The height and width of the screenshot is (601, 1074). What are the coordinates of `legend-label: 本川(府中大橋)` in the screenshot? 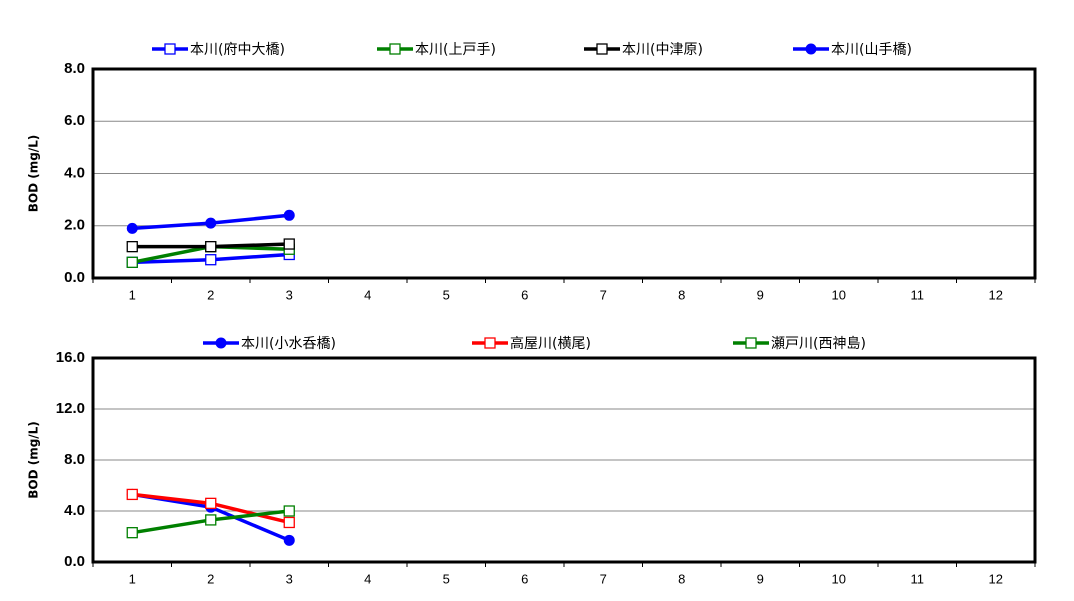 It's located at (237, 50).